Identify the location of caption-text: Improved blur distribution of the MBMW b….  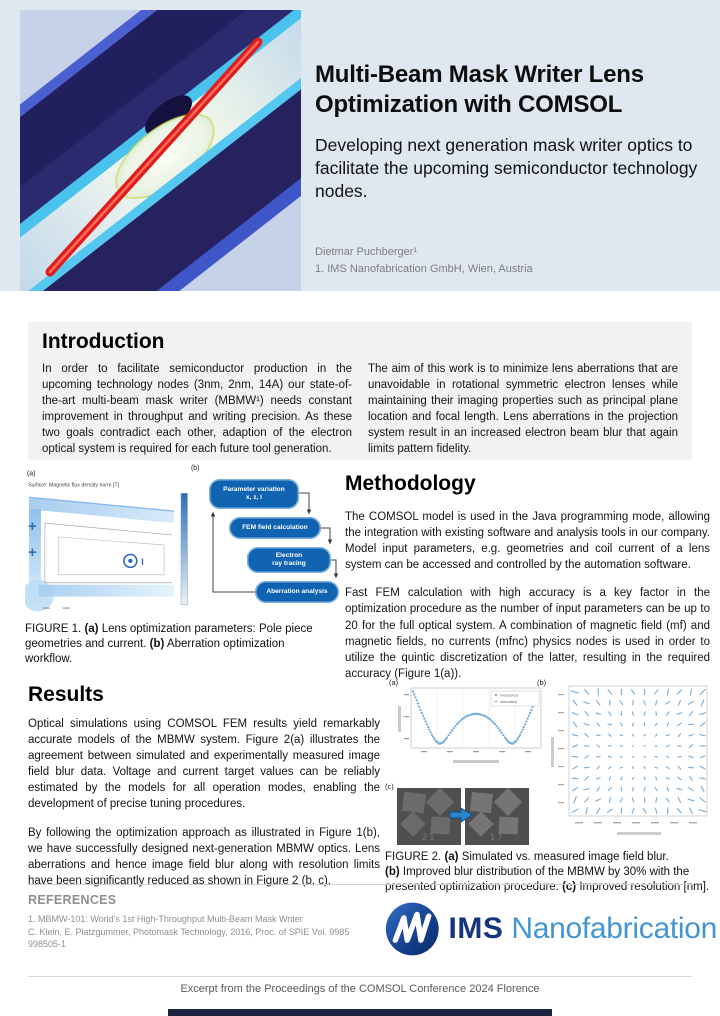
(537, 879).